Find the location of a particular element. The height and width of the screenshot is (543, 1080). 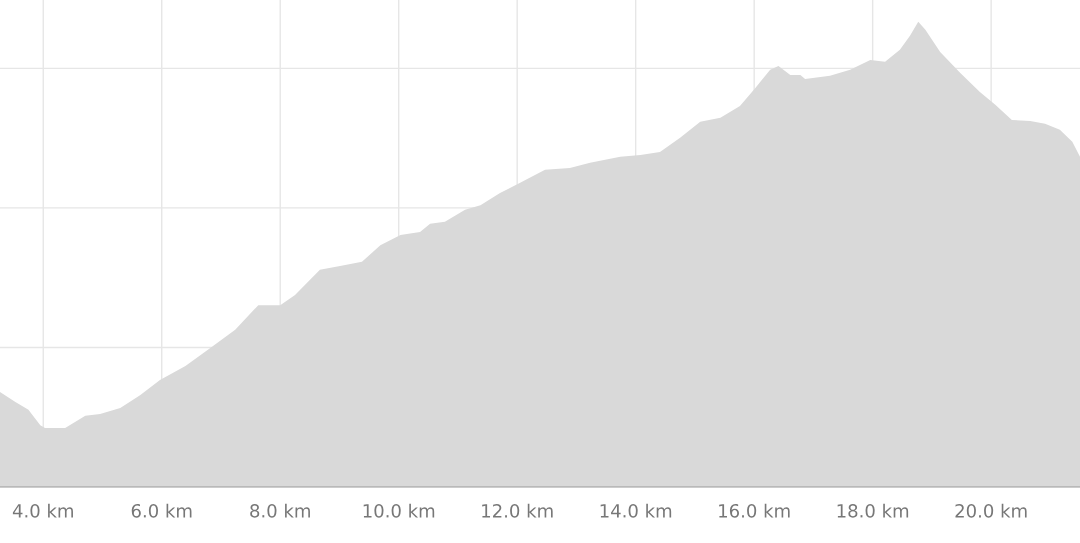

x-tick-label: 6.0 km is located at coordinates (161, 510).